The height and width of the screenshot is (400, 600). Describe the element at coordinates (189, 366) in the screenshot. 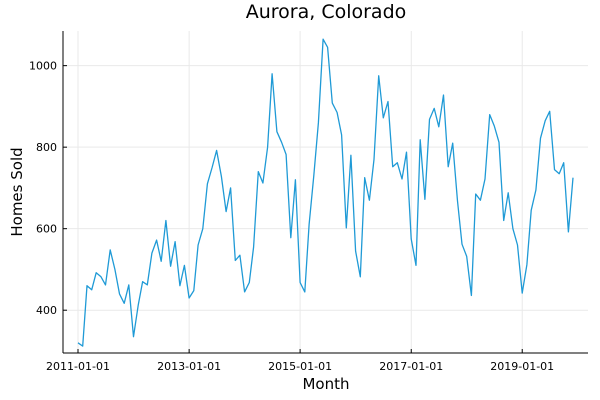

I see `x-tick-label: 2013-01-01` at that location.